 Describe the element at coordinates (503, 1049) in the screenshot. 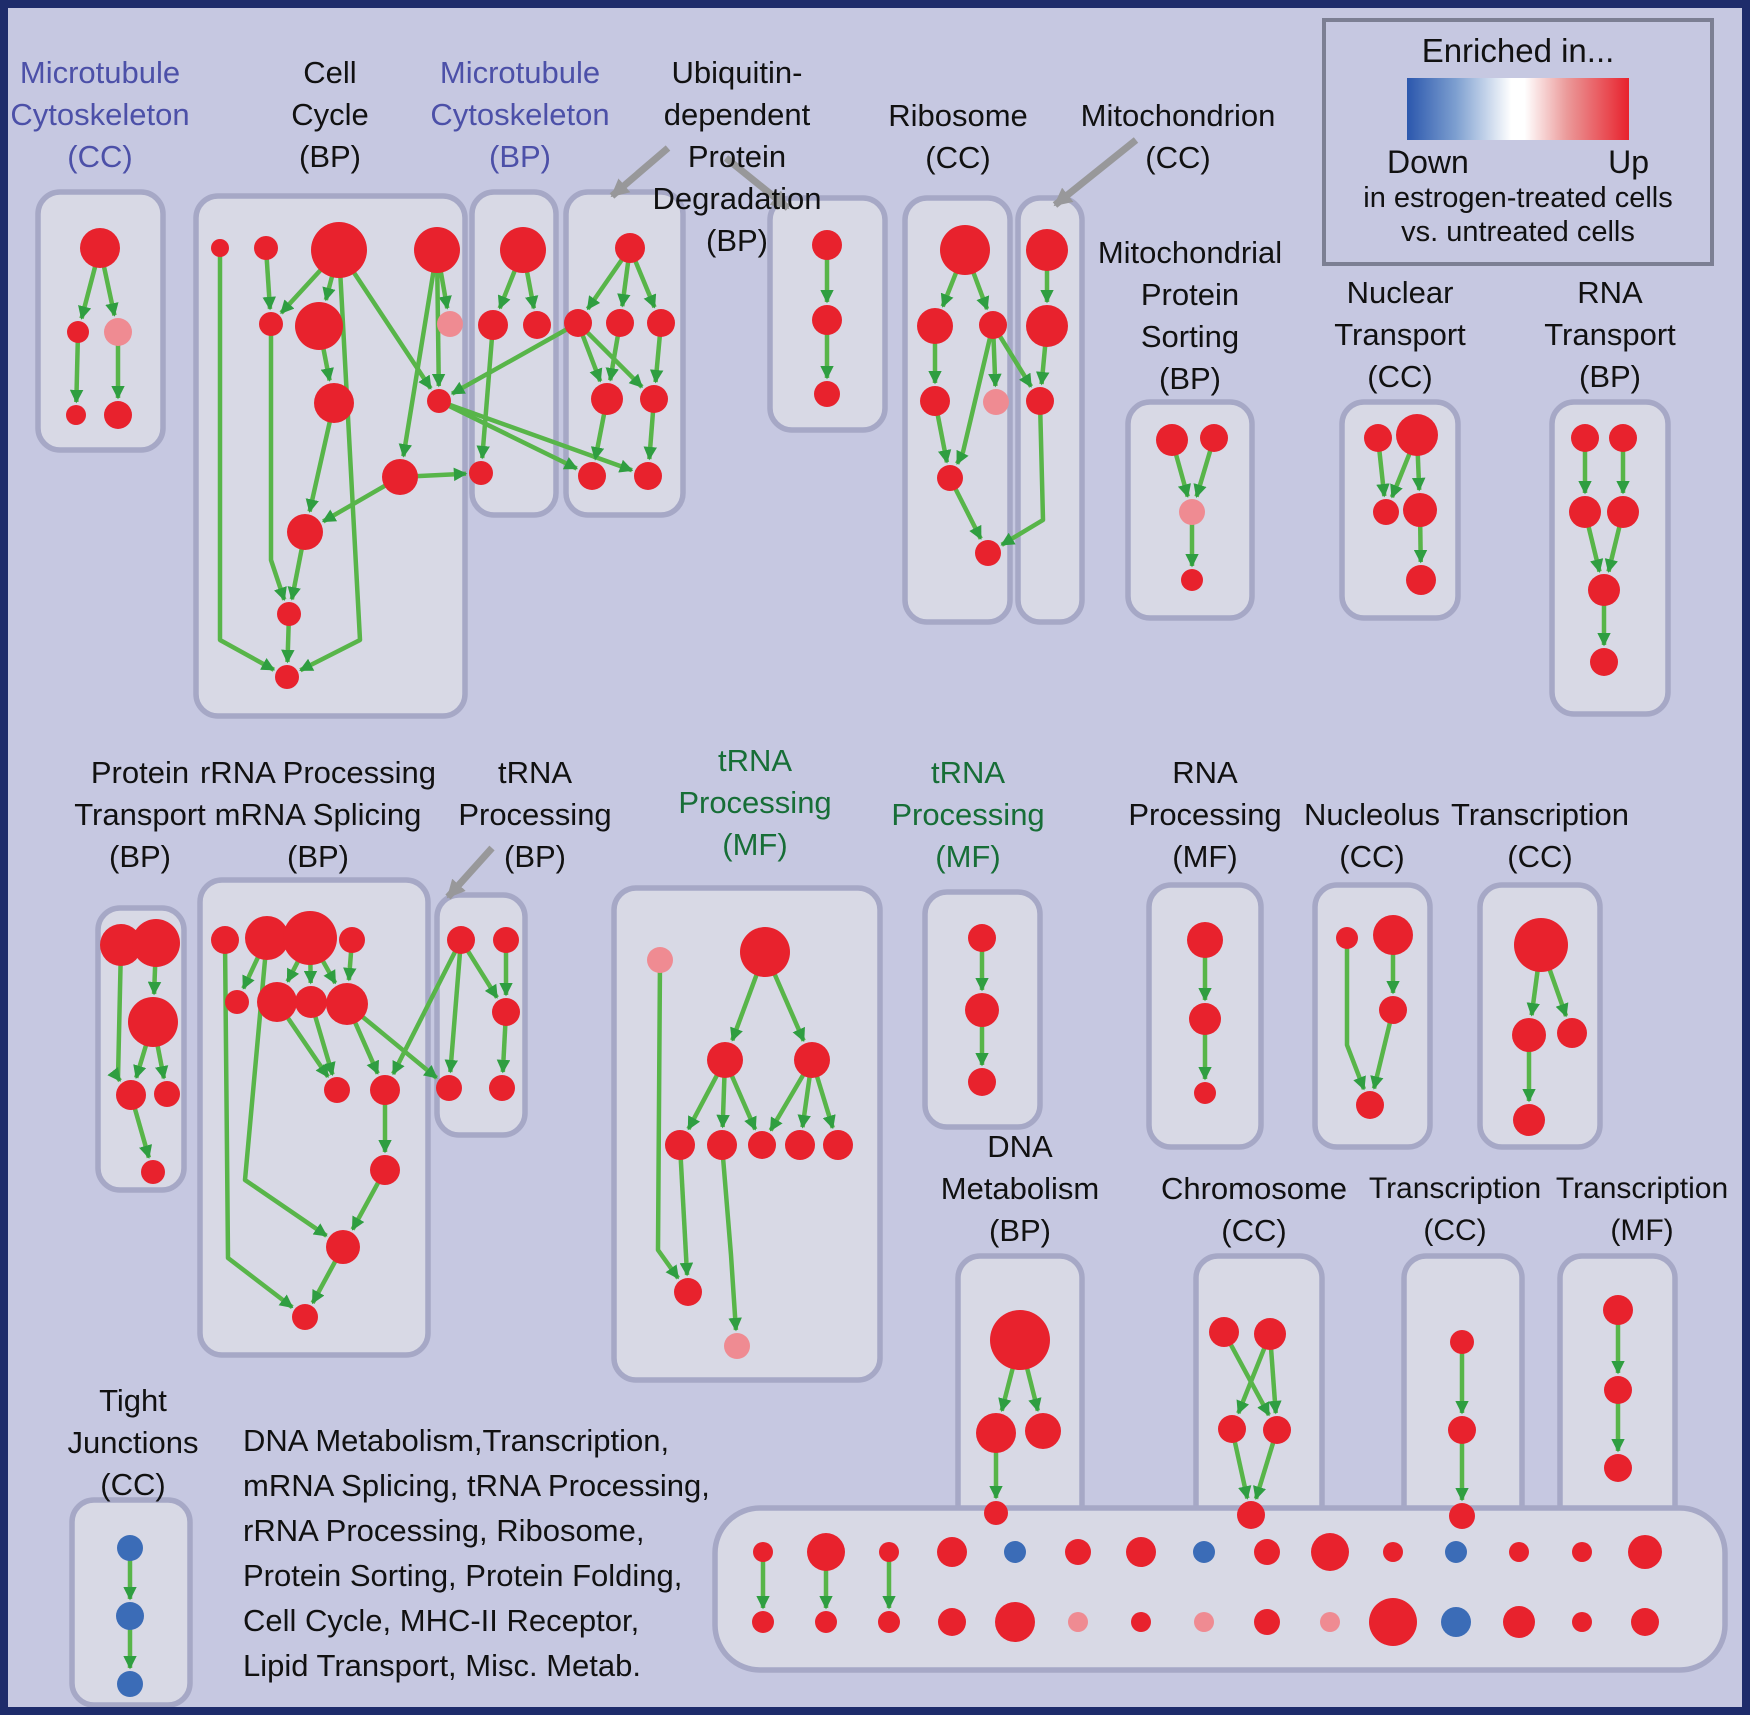

I see `edge-tp_e-tp_d` at that location.